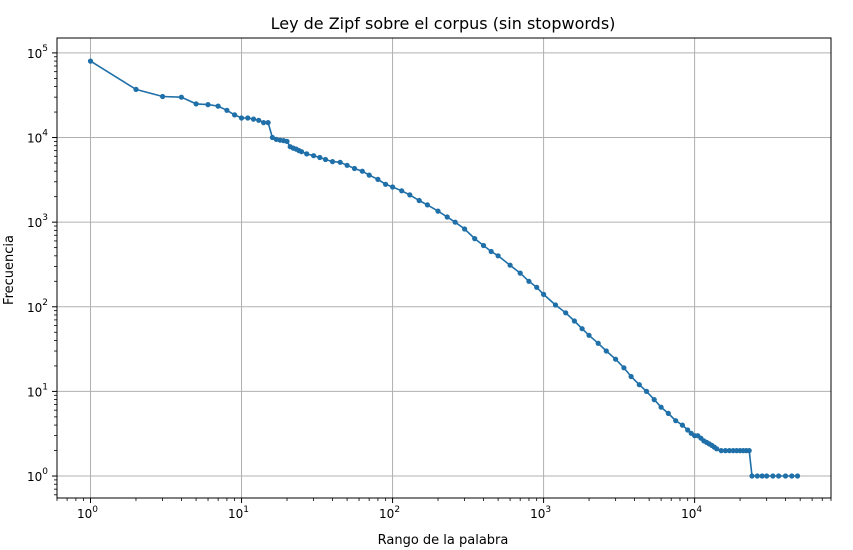 This screenshot has width=853, height=550. I want to click on y-tick-label: 10², so click(37, 306).